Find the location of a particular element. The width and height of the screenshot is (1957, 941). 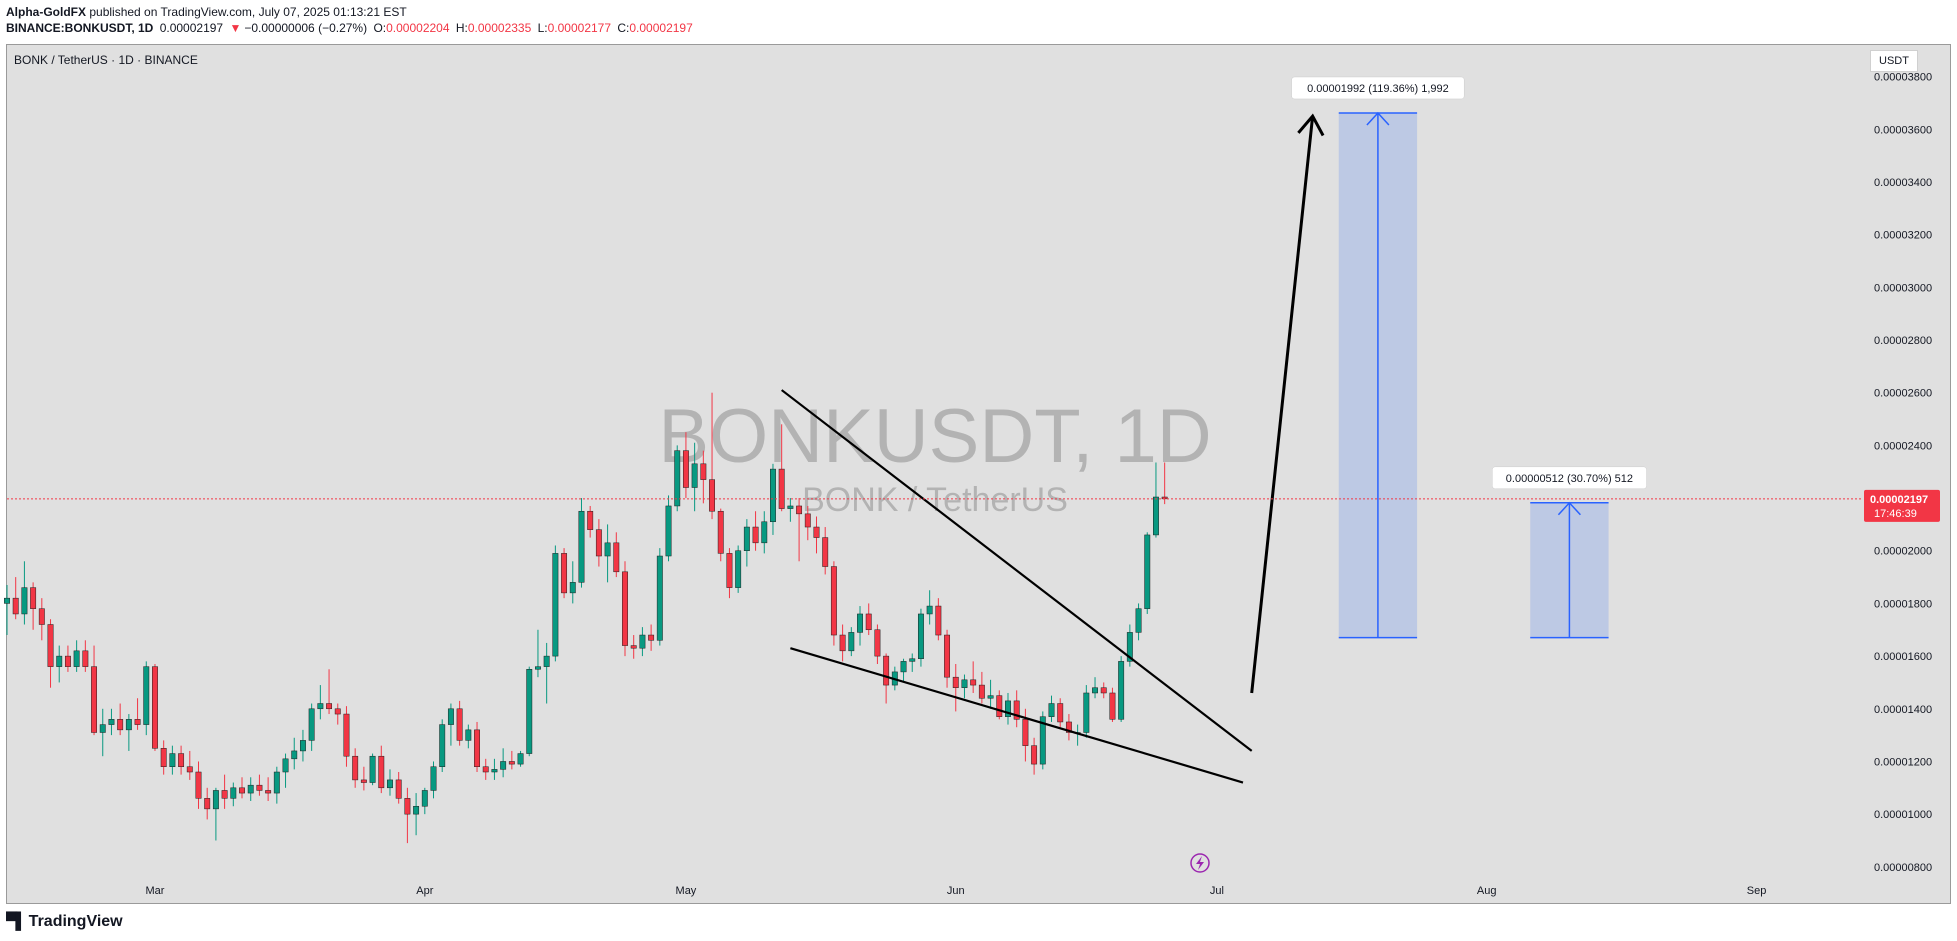

wedge-lower-trendline is located at coordinates (1017, 715).